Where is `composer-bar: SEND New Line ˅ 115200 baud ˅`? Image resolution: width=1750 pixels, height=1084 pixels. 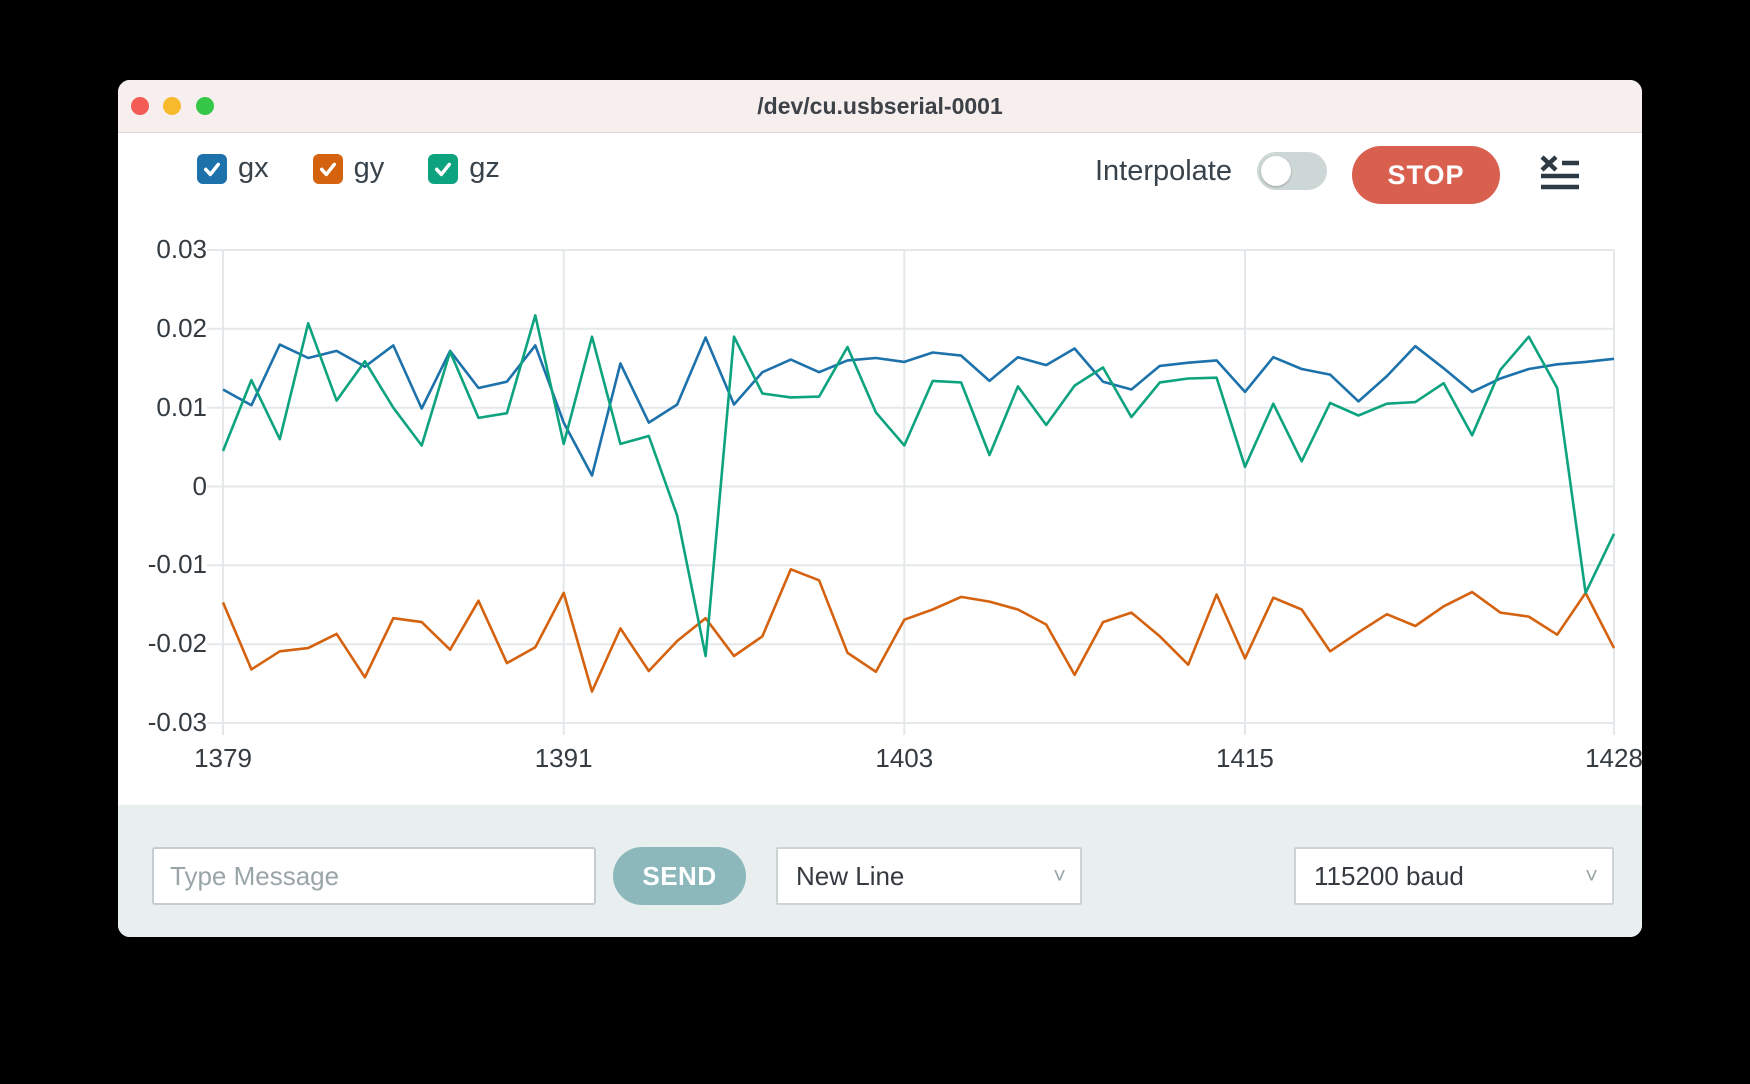 composer-bar: SEND New Line ˅ 115200 baud ˅ is located at coordinates (880, 871).